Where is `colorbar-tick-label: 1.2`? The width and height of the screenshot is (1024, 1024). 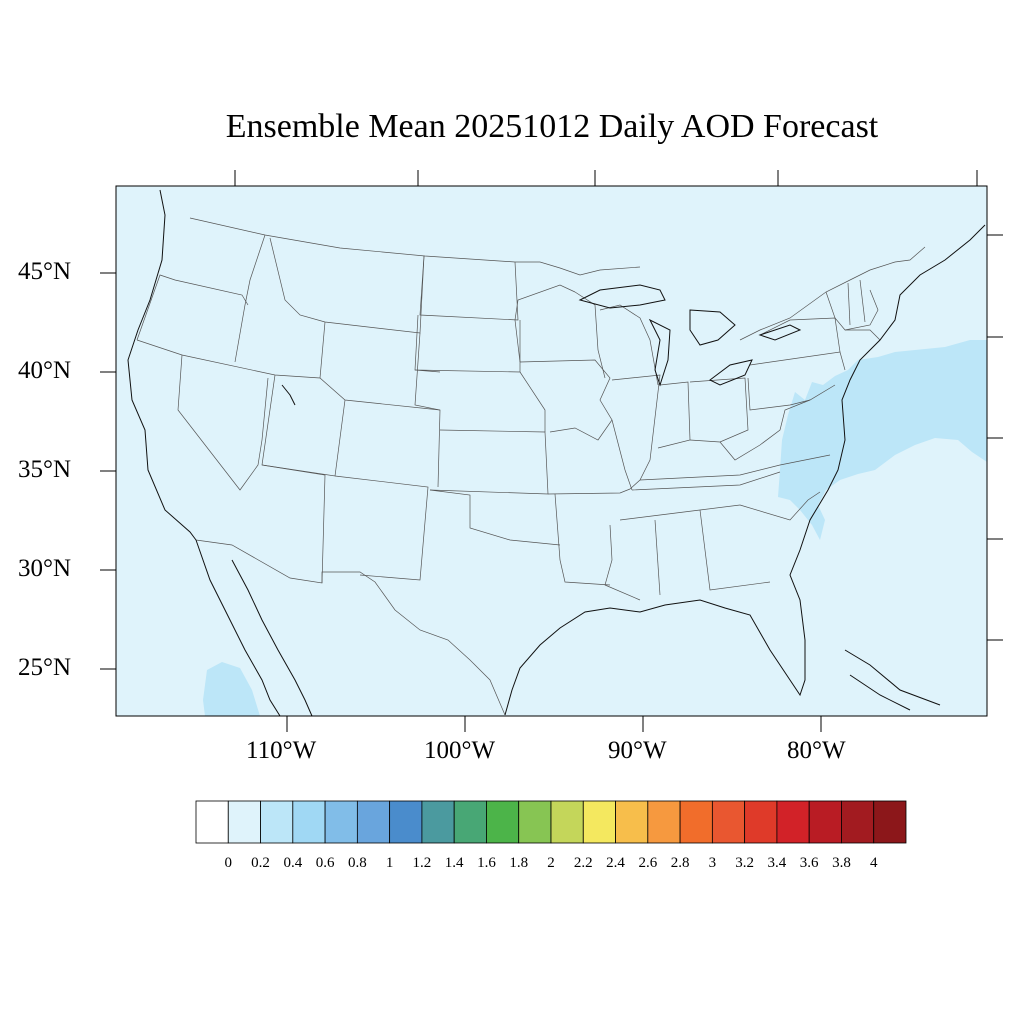 colorbar-tick-label: 1.2 is located at coordinates (422, 863).